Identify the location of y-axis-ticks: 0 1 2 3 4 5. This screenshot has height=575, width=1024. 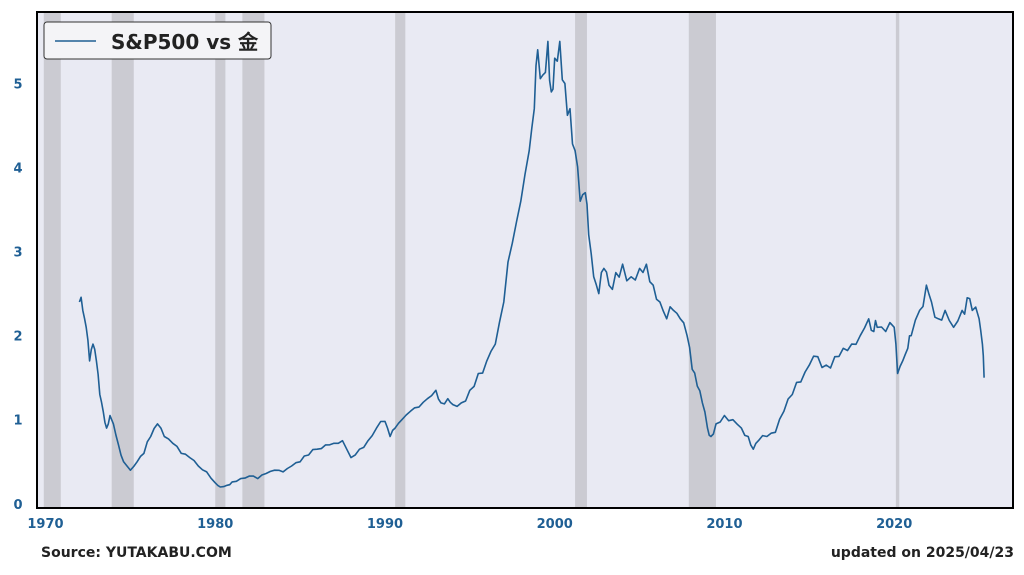
(17, 294).